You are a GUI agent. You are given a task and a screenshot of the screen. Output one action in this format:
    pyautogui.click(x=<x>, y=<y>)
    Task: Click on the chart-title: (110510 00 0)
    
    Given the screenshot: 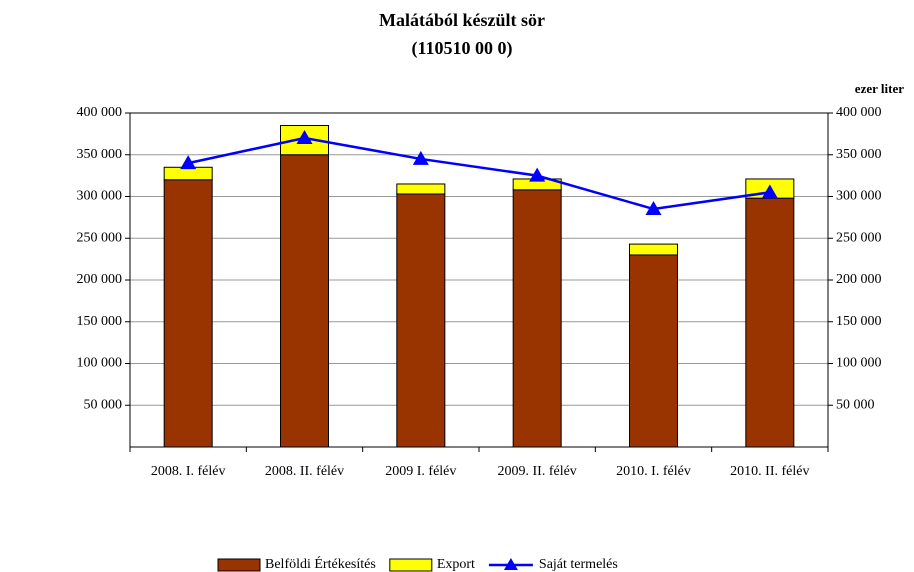 What is the action you would take?
    pyautogui.click(x=462, y=48)
    